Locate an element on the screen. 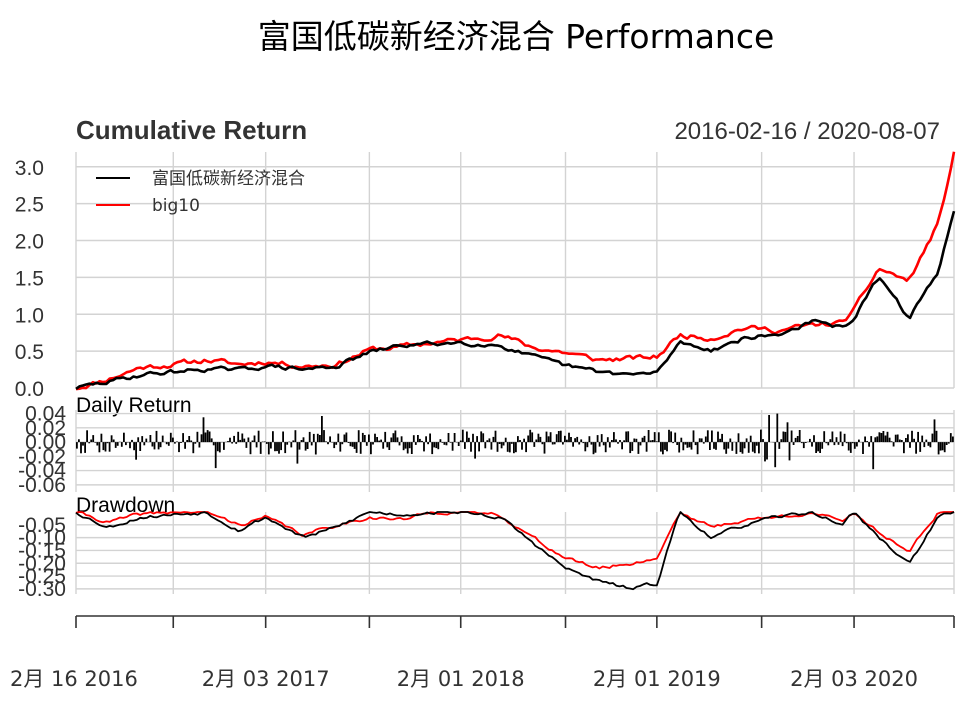  daily-panel-title: Daily Return is located at coordinates (134, 405).